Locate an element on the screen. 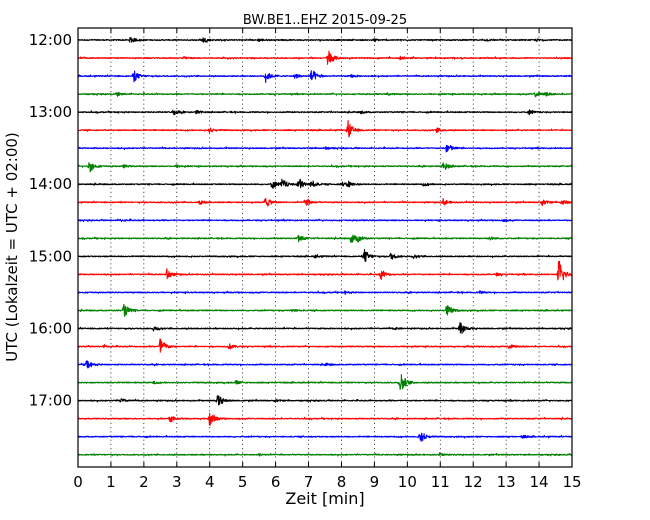  x-tick-label: 11 is located at coordinates (440, 482).